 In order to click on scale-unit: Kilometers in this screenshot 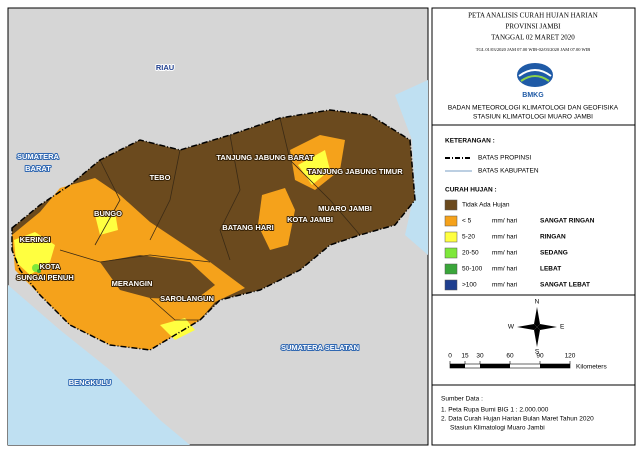, I will do `click(591, 367)`.